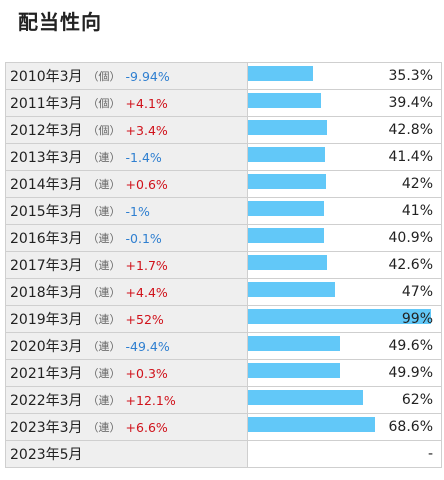 Image resolution: width=444 pixels, height=480 pixels. I want to click on growth-rate: +0.3%, so click(146, 373).